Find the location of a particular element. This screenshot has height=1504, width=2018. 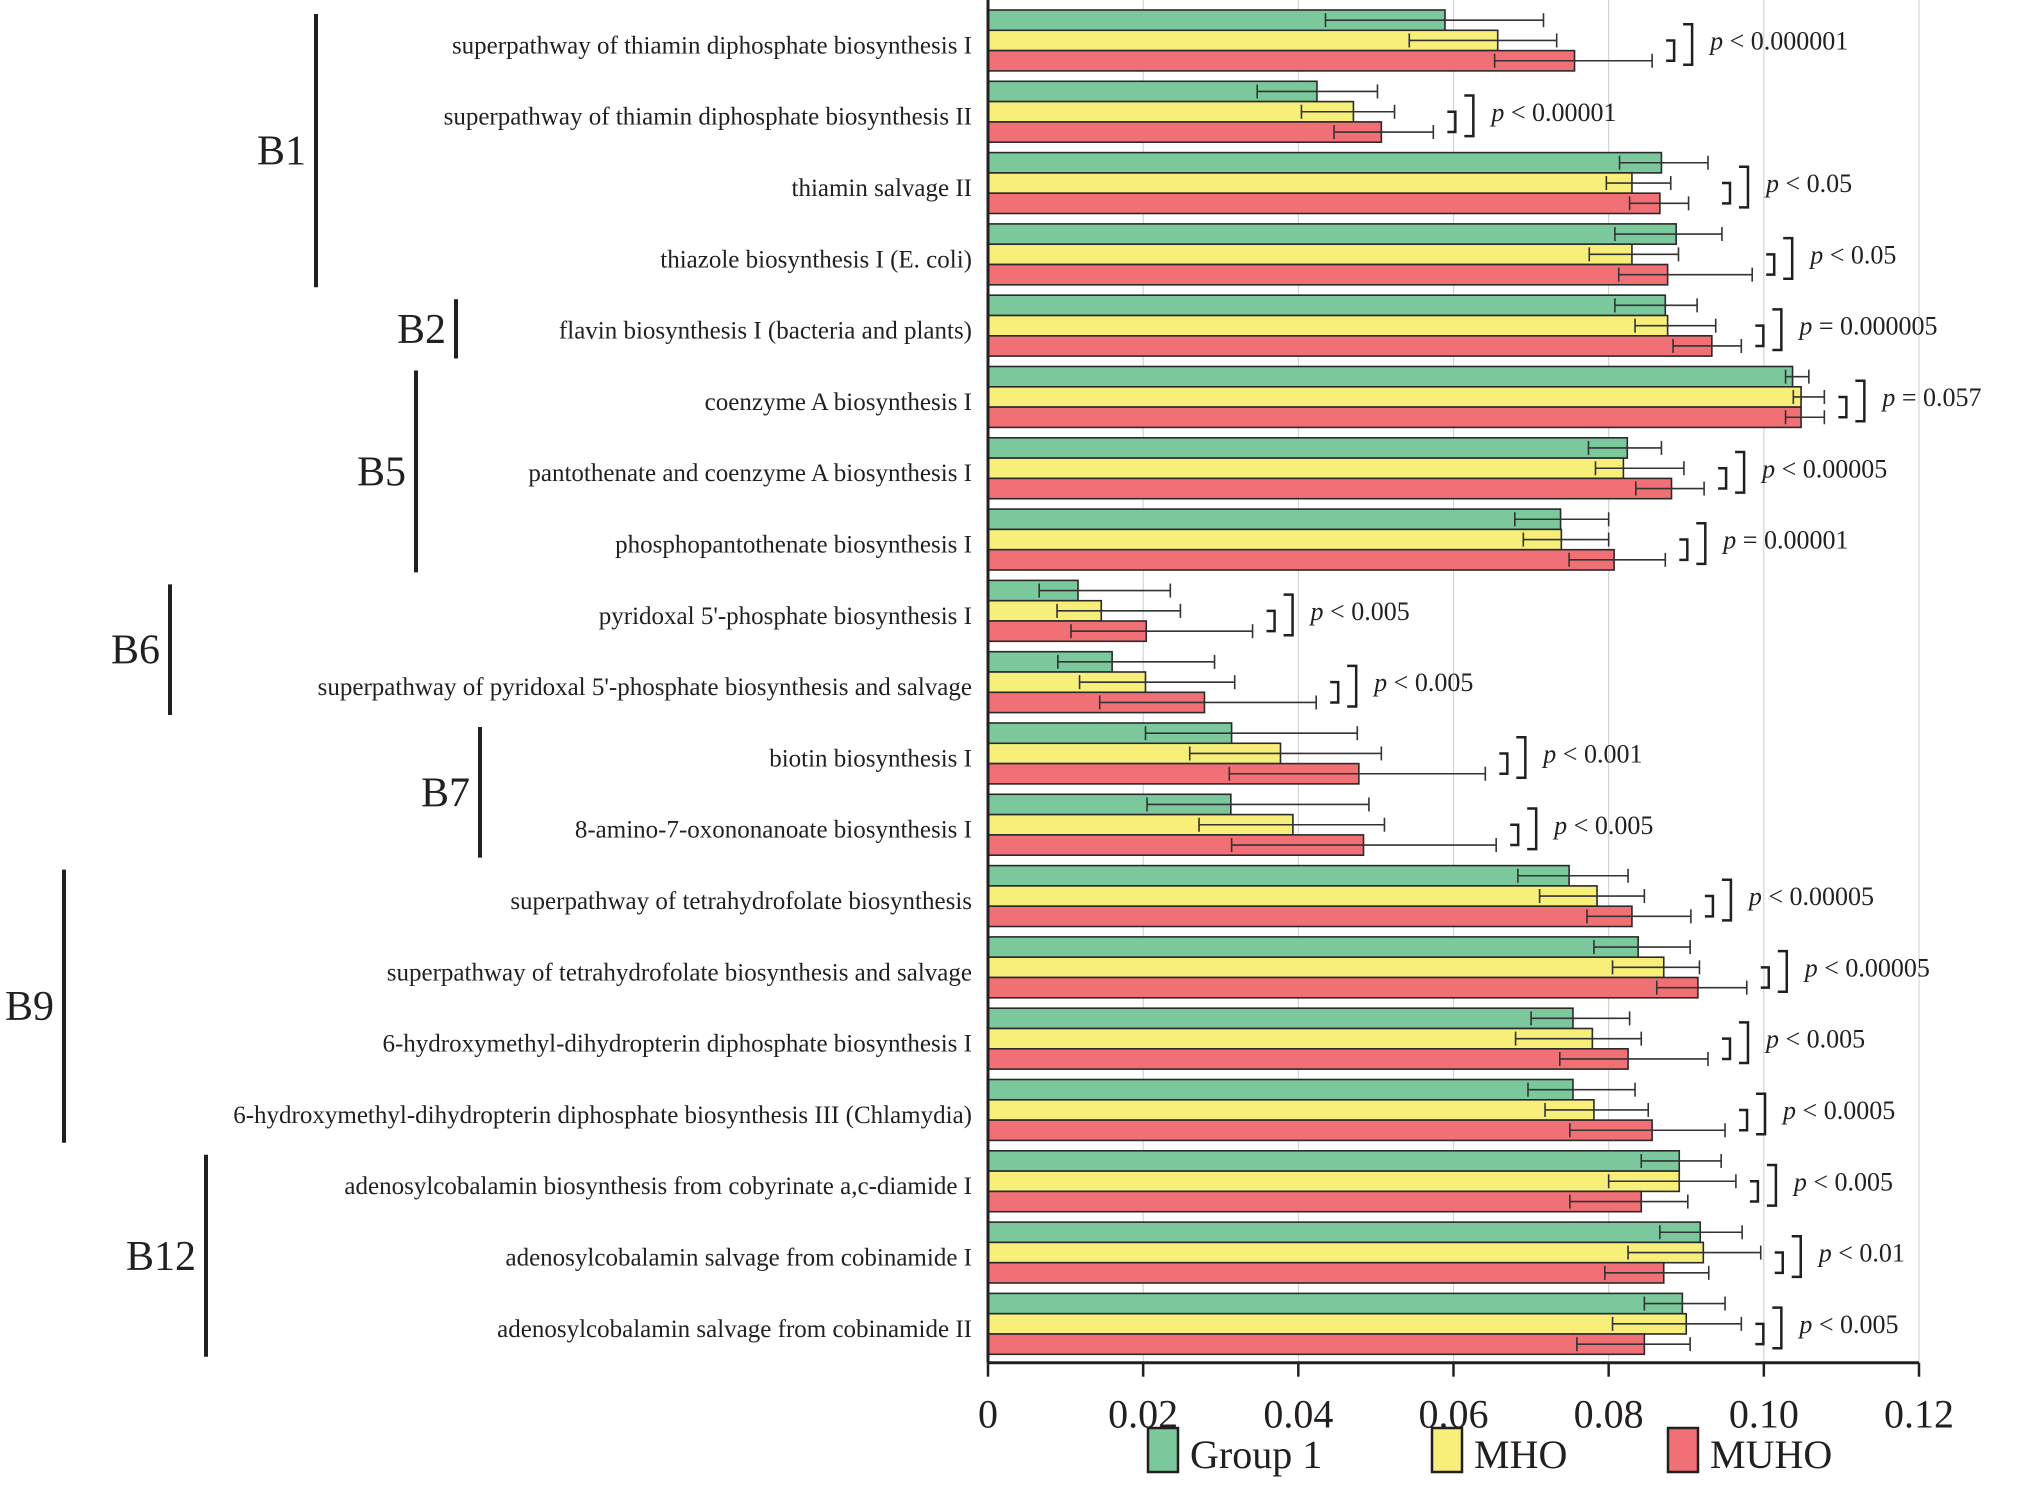

category-label: thiamin salvage II is located at coordinates (882, 188).